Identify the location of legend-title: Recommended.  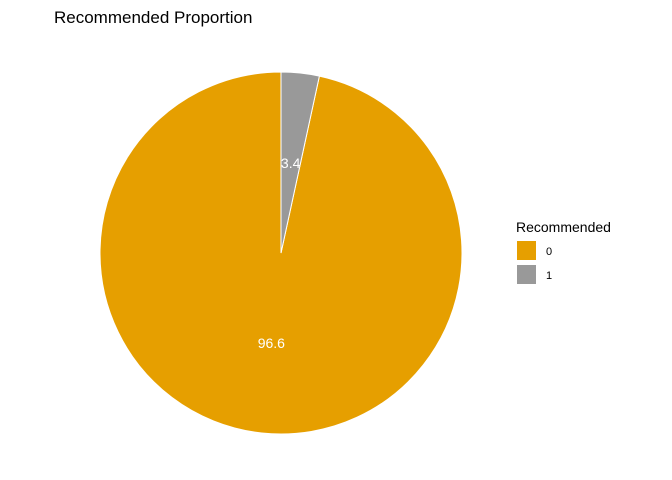
(563, 227).